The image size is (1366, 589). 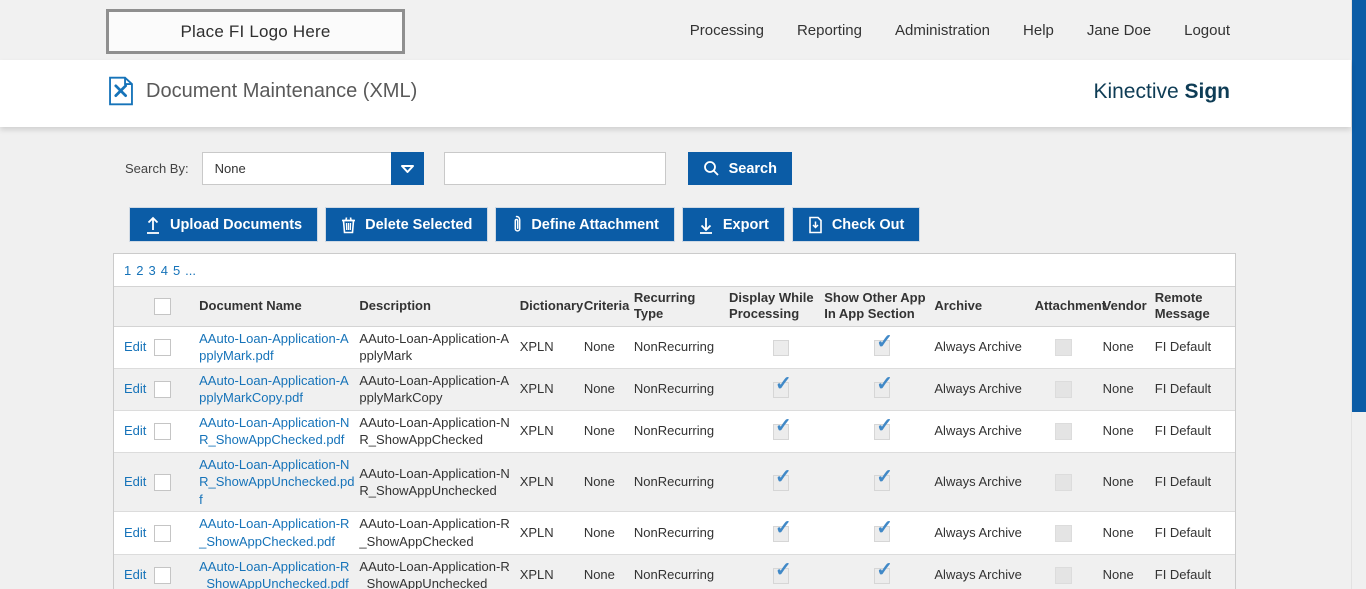 What do you see at coordinates (781, 347) in the screenshot?
I see `display-while-processing-checkbox` at bounding box center [781, 347].